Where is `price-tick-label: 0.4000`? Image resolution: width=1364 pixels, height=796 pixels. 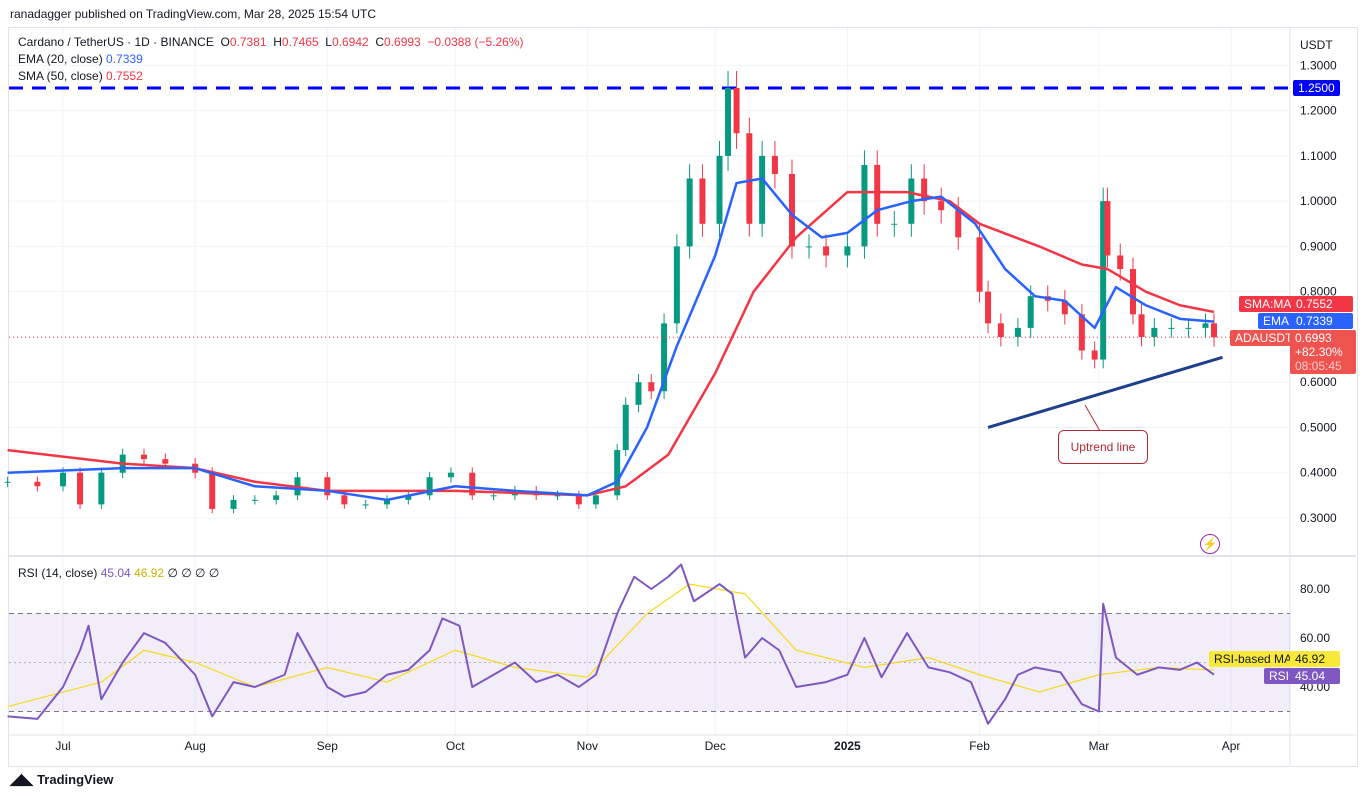
price-tick-label: 0.4000 is located at coordinates (1318, 473).